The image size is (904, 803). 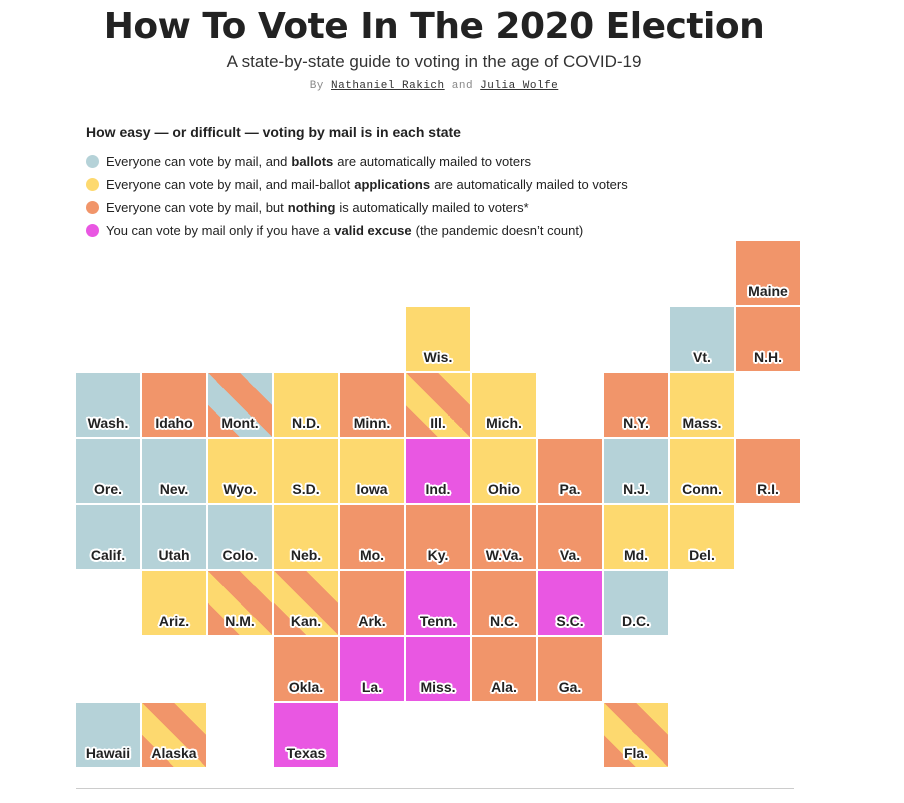 I want to click on state-label: Ala., so click(x=504, y=687).